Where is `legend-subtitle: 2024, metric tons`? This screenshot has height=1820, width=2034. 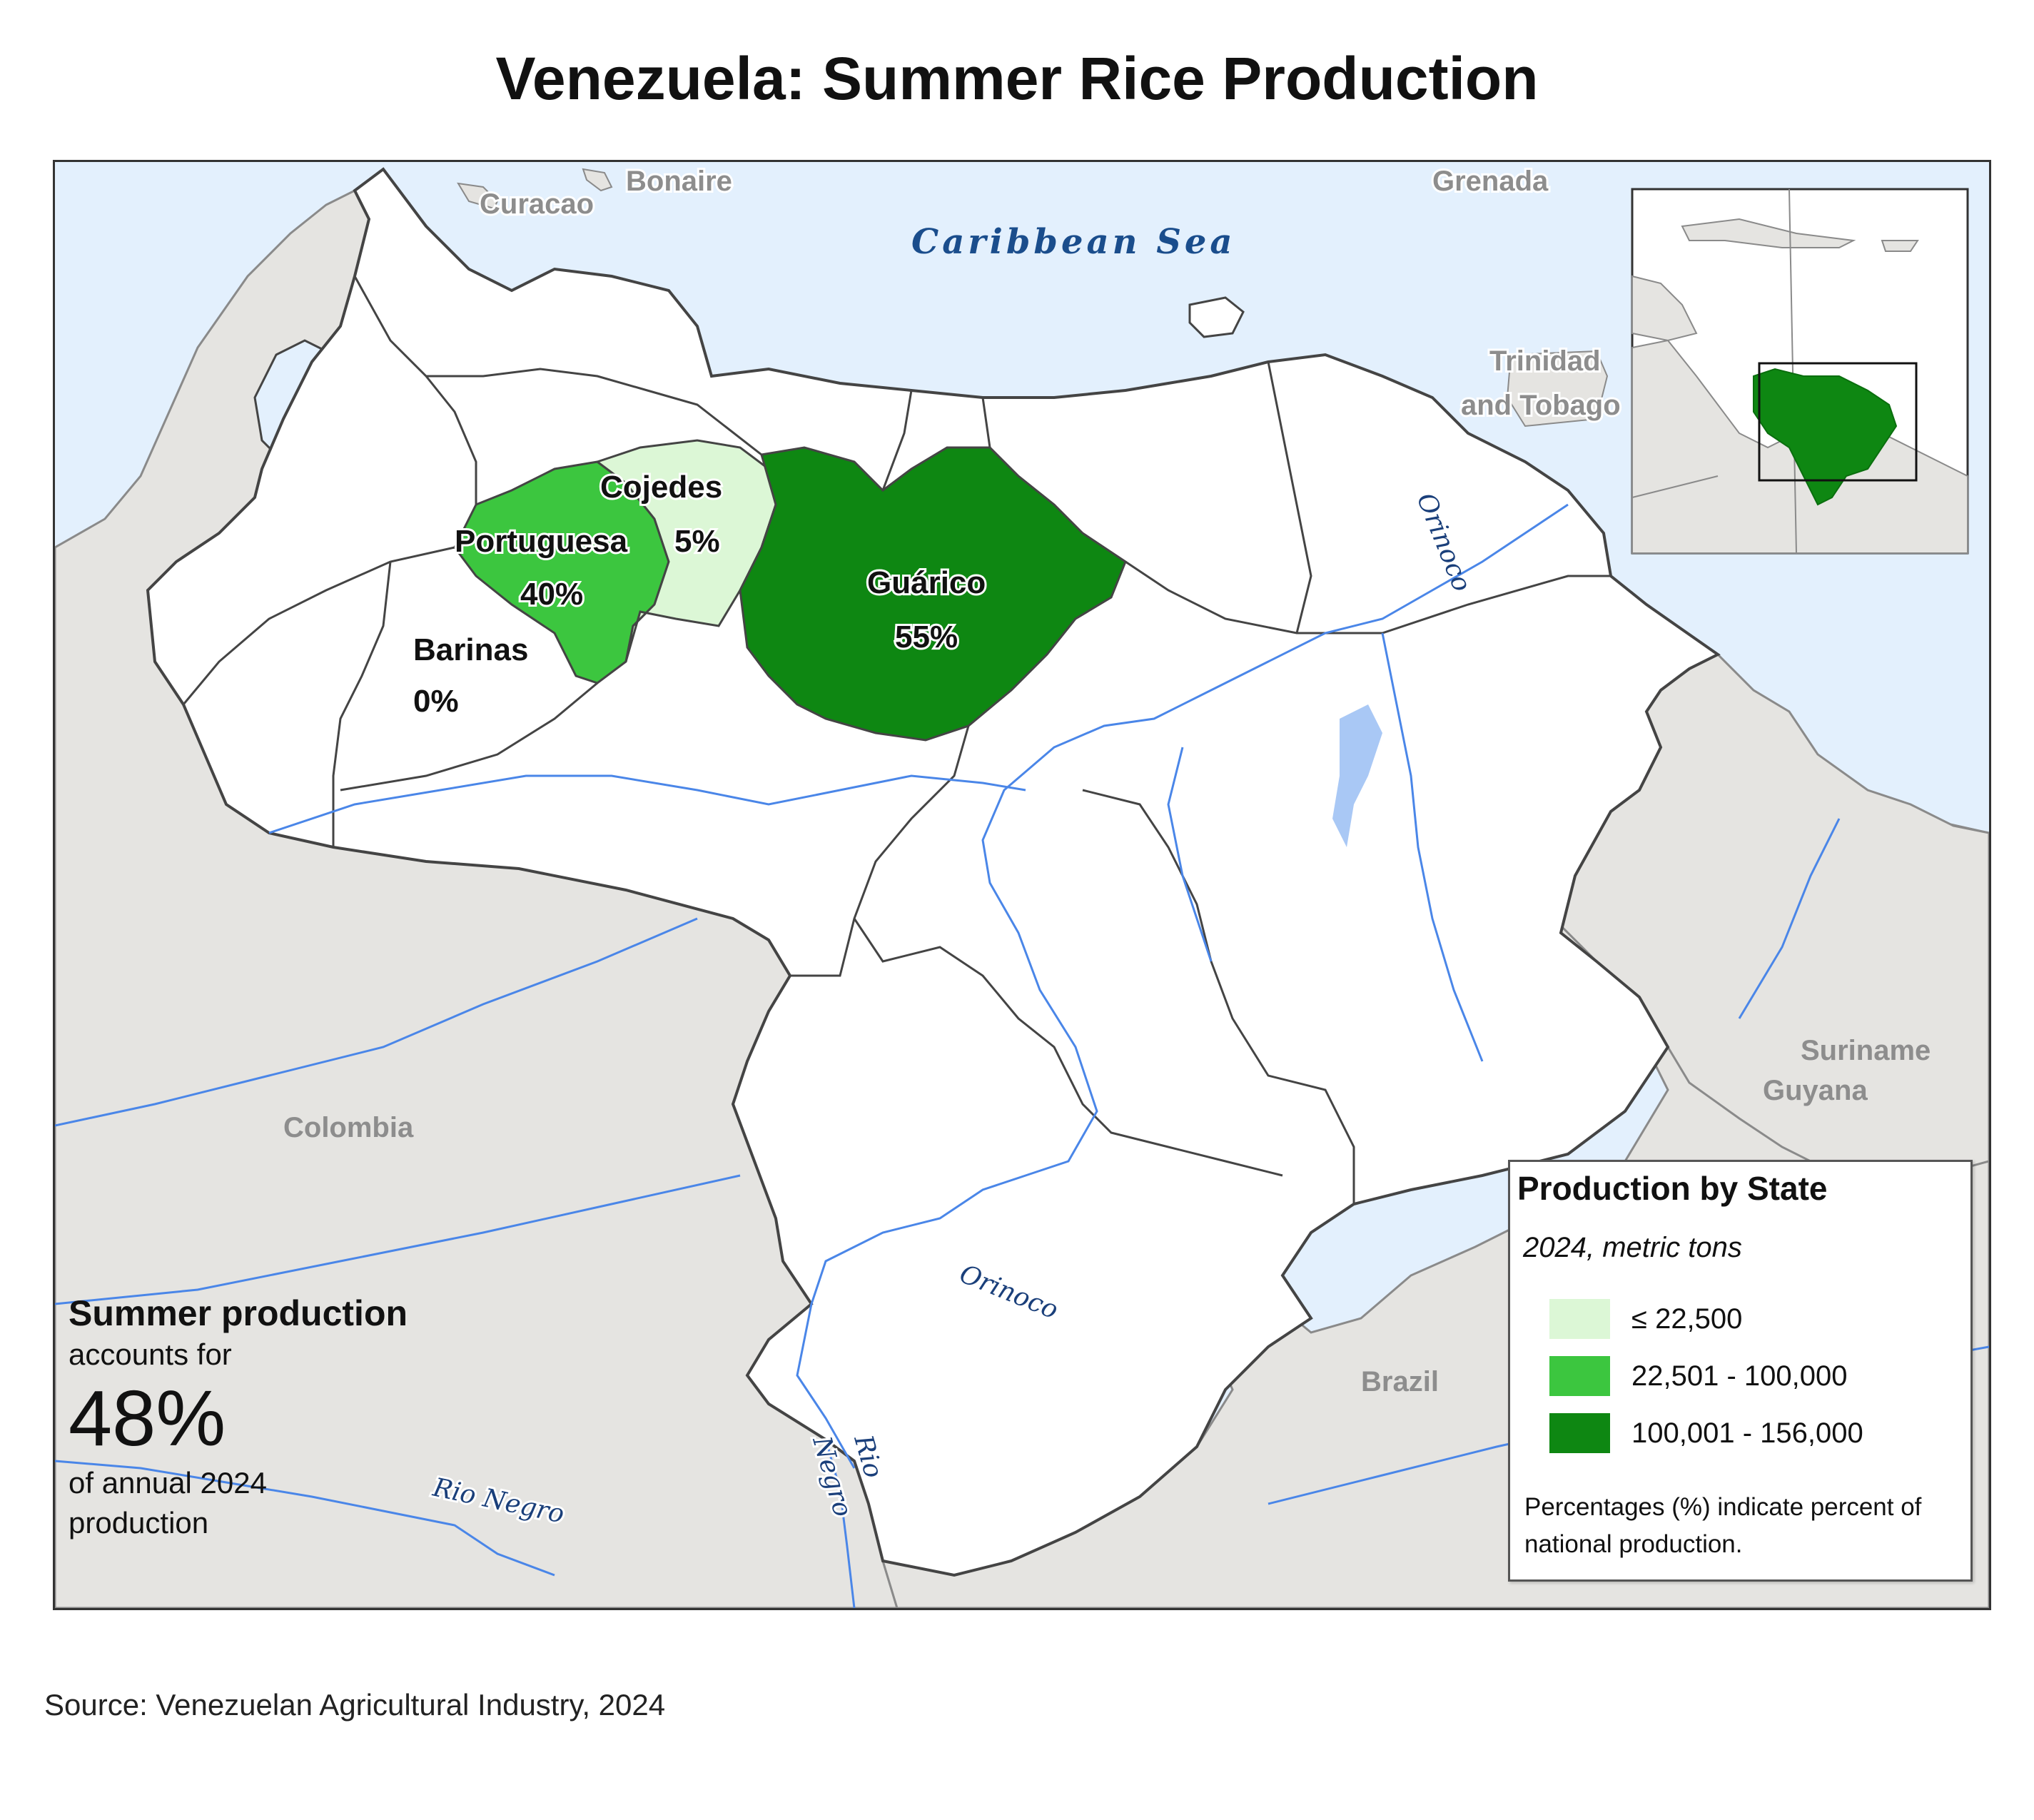 legend-subtitle: 2024, metric tons is located at coordinates (1632, 1247).